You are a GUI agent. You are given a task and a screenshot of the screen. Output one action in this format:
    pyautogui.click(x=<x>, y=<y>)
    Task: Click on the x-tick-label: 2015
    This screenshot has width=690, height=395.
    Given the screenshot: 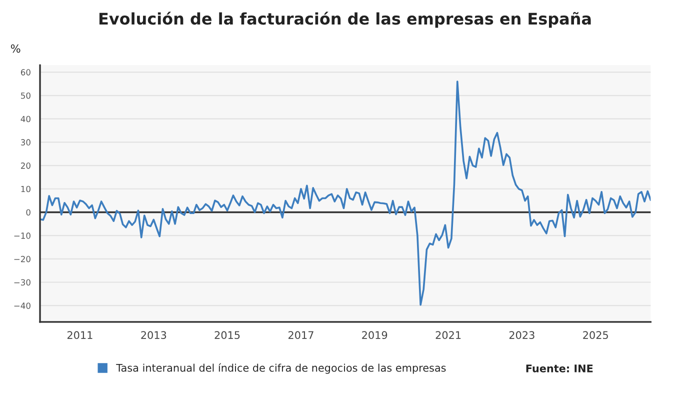 What is the action you would take?
    pyautogui.click(x=227, y=335)
    